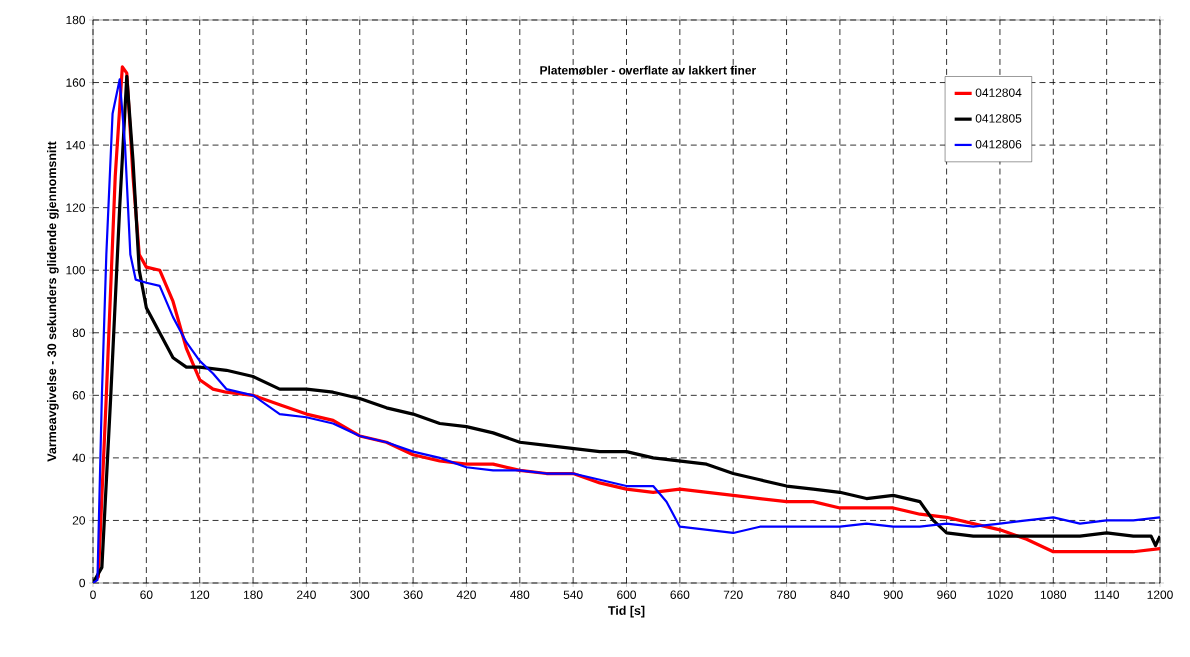  I want to click on x-tick-label: 240, so click(306, 594).